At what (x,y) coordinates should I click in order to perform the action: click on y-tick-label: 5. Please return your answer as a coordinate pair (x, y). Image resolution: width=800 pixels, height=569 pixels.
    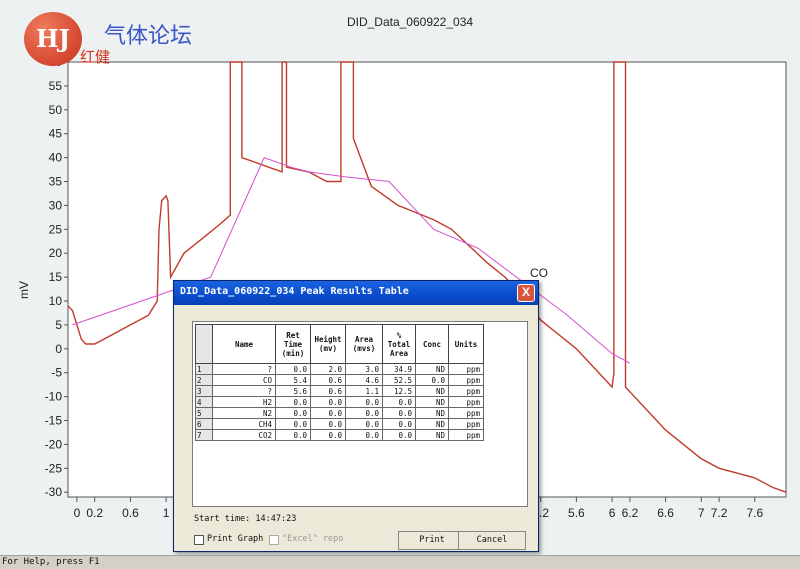
    Looking at the image, I should click on (58, 325).